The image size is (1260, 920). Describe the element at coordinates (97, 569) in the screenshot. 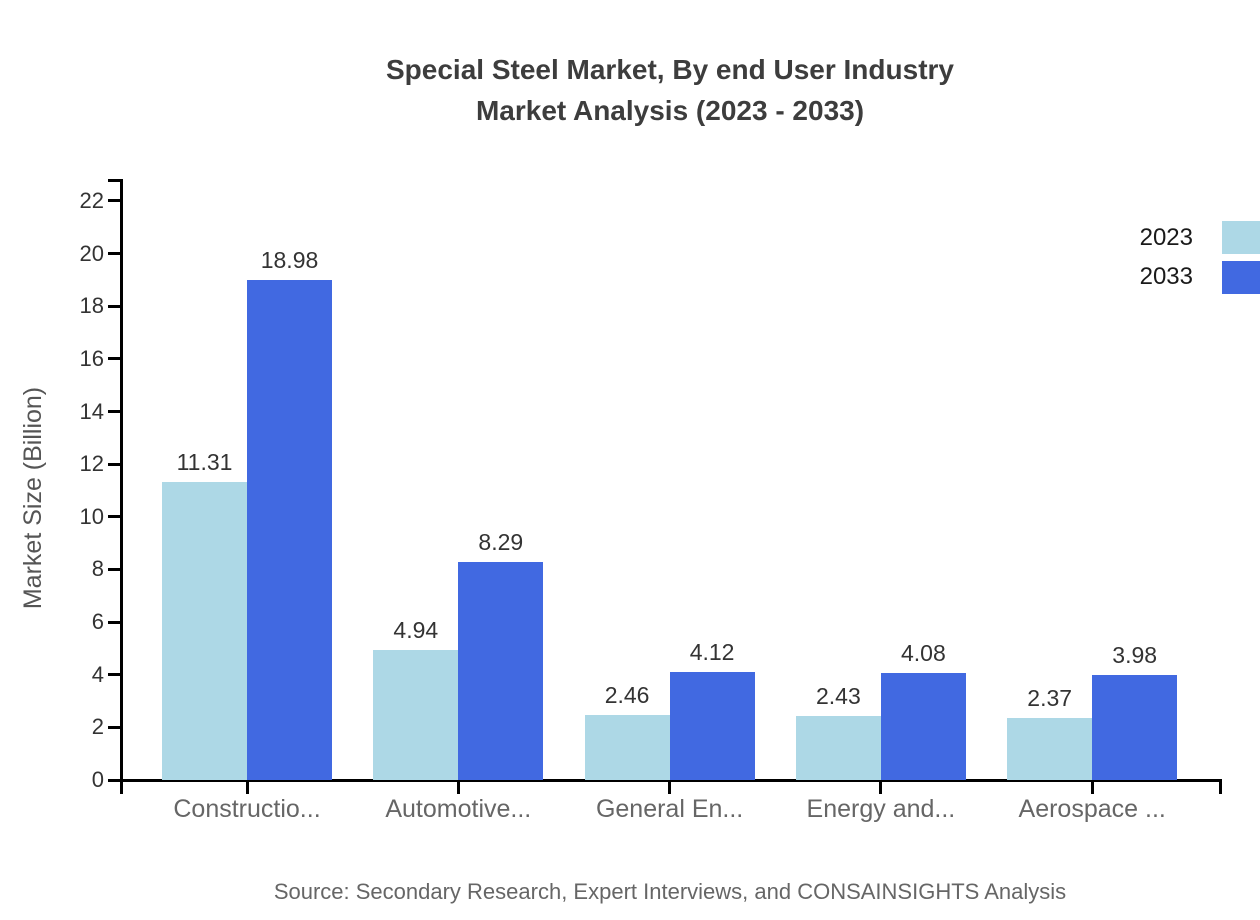

I see `y-tick-label: 8` at that location.